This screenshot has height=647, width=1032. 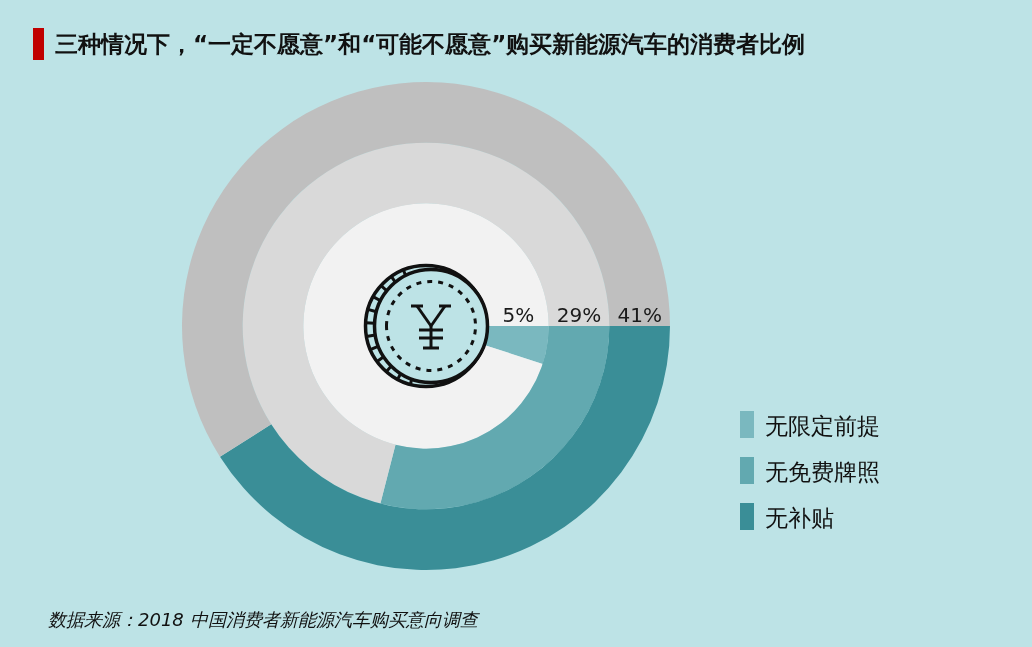 What do you see at coordinates (822, 472) in the screenshot?
I see `legend-label: 无免费牌照` at bounding box center [822, 472].